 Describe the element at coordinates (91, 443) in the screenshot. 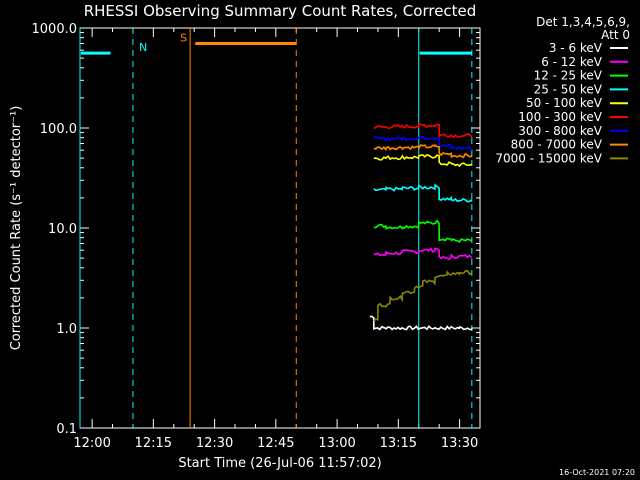

I see `x-tick-label: 12:00` at that location.